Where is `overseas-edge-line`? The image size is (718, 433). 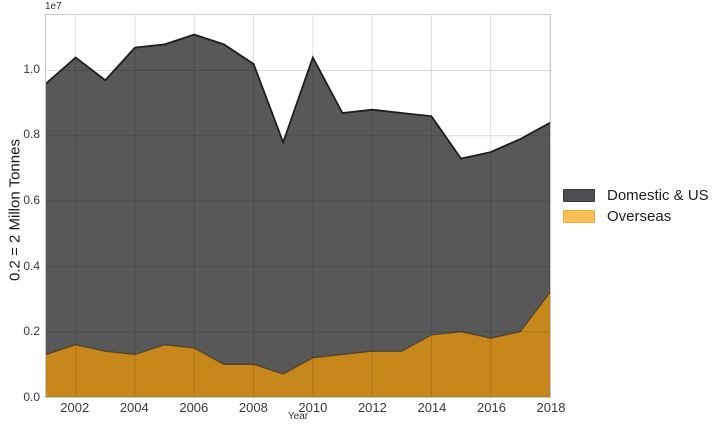 overseas-edge-line is located at coordinates (298, 333).